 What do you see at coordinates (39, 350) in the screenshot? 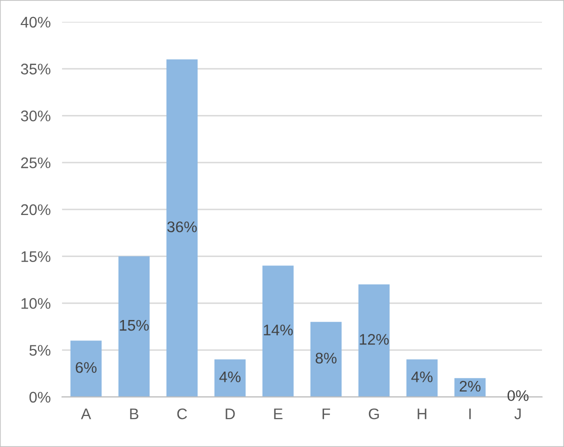
I see `y-tick-label: 5%` at bounding box center [39, 350].